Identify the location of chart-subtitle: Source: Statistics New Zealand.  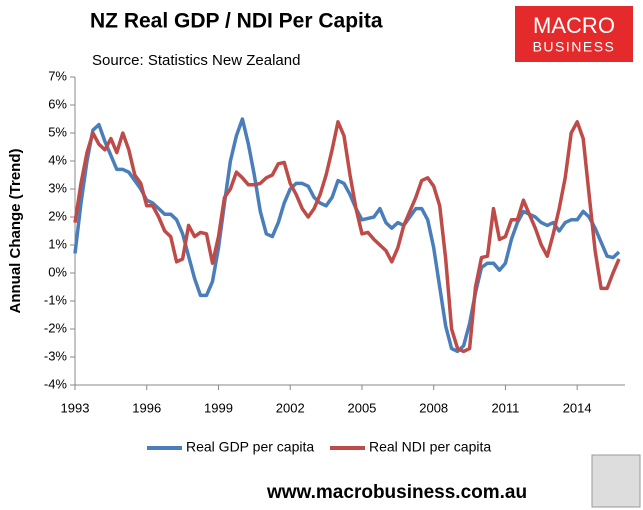
(196, 60).